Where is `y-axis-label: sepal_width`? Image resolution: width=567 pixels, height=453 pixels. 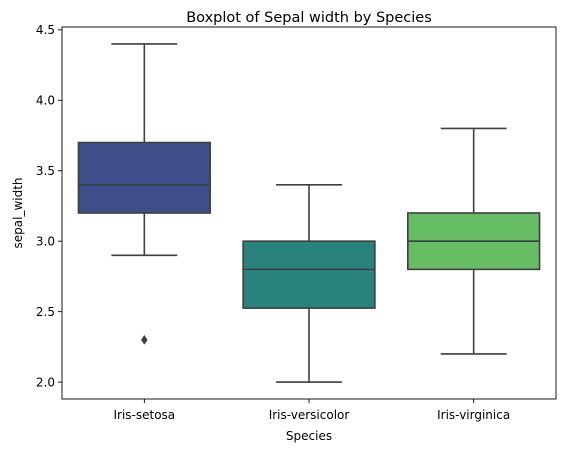
y-axis-label: sepal_width is located at coordinates (18, 212).